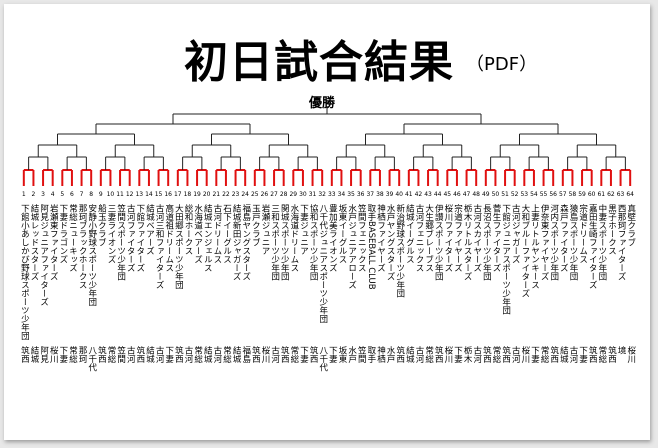 The width and height of the screenshot is (658, 448). What do you see at coordinates (591, 194) in the screenshot?
I see `team-number: 60` at bounding box center [591, 194].